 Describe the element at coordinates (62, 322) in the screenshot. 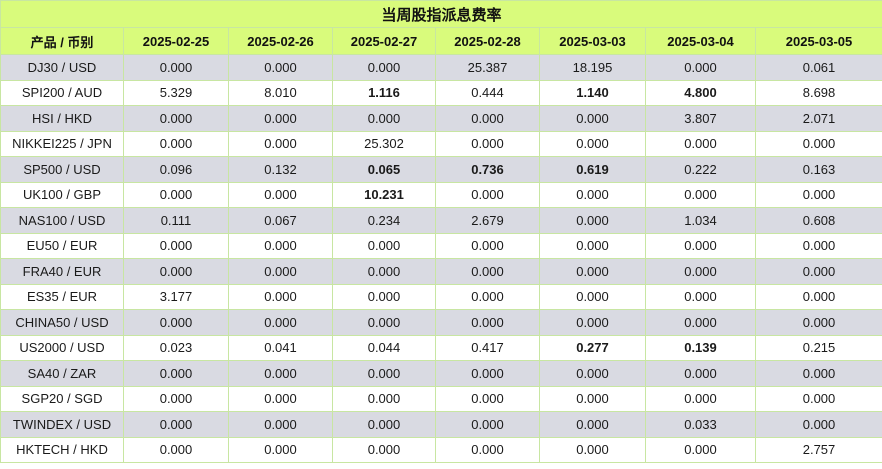

I see `product-cell: CHINA50 / USD` at that location.